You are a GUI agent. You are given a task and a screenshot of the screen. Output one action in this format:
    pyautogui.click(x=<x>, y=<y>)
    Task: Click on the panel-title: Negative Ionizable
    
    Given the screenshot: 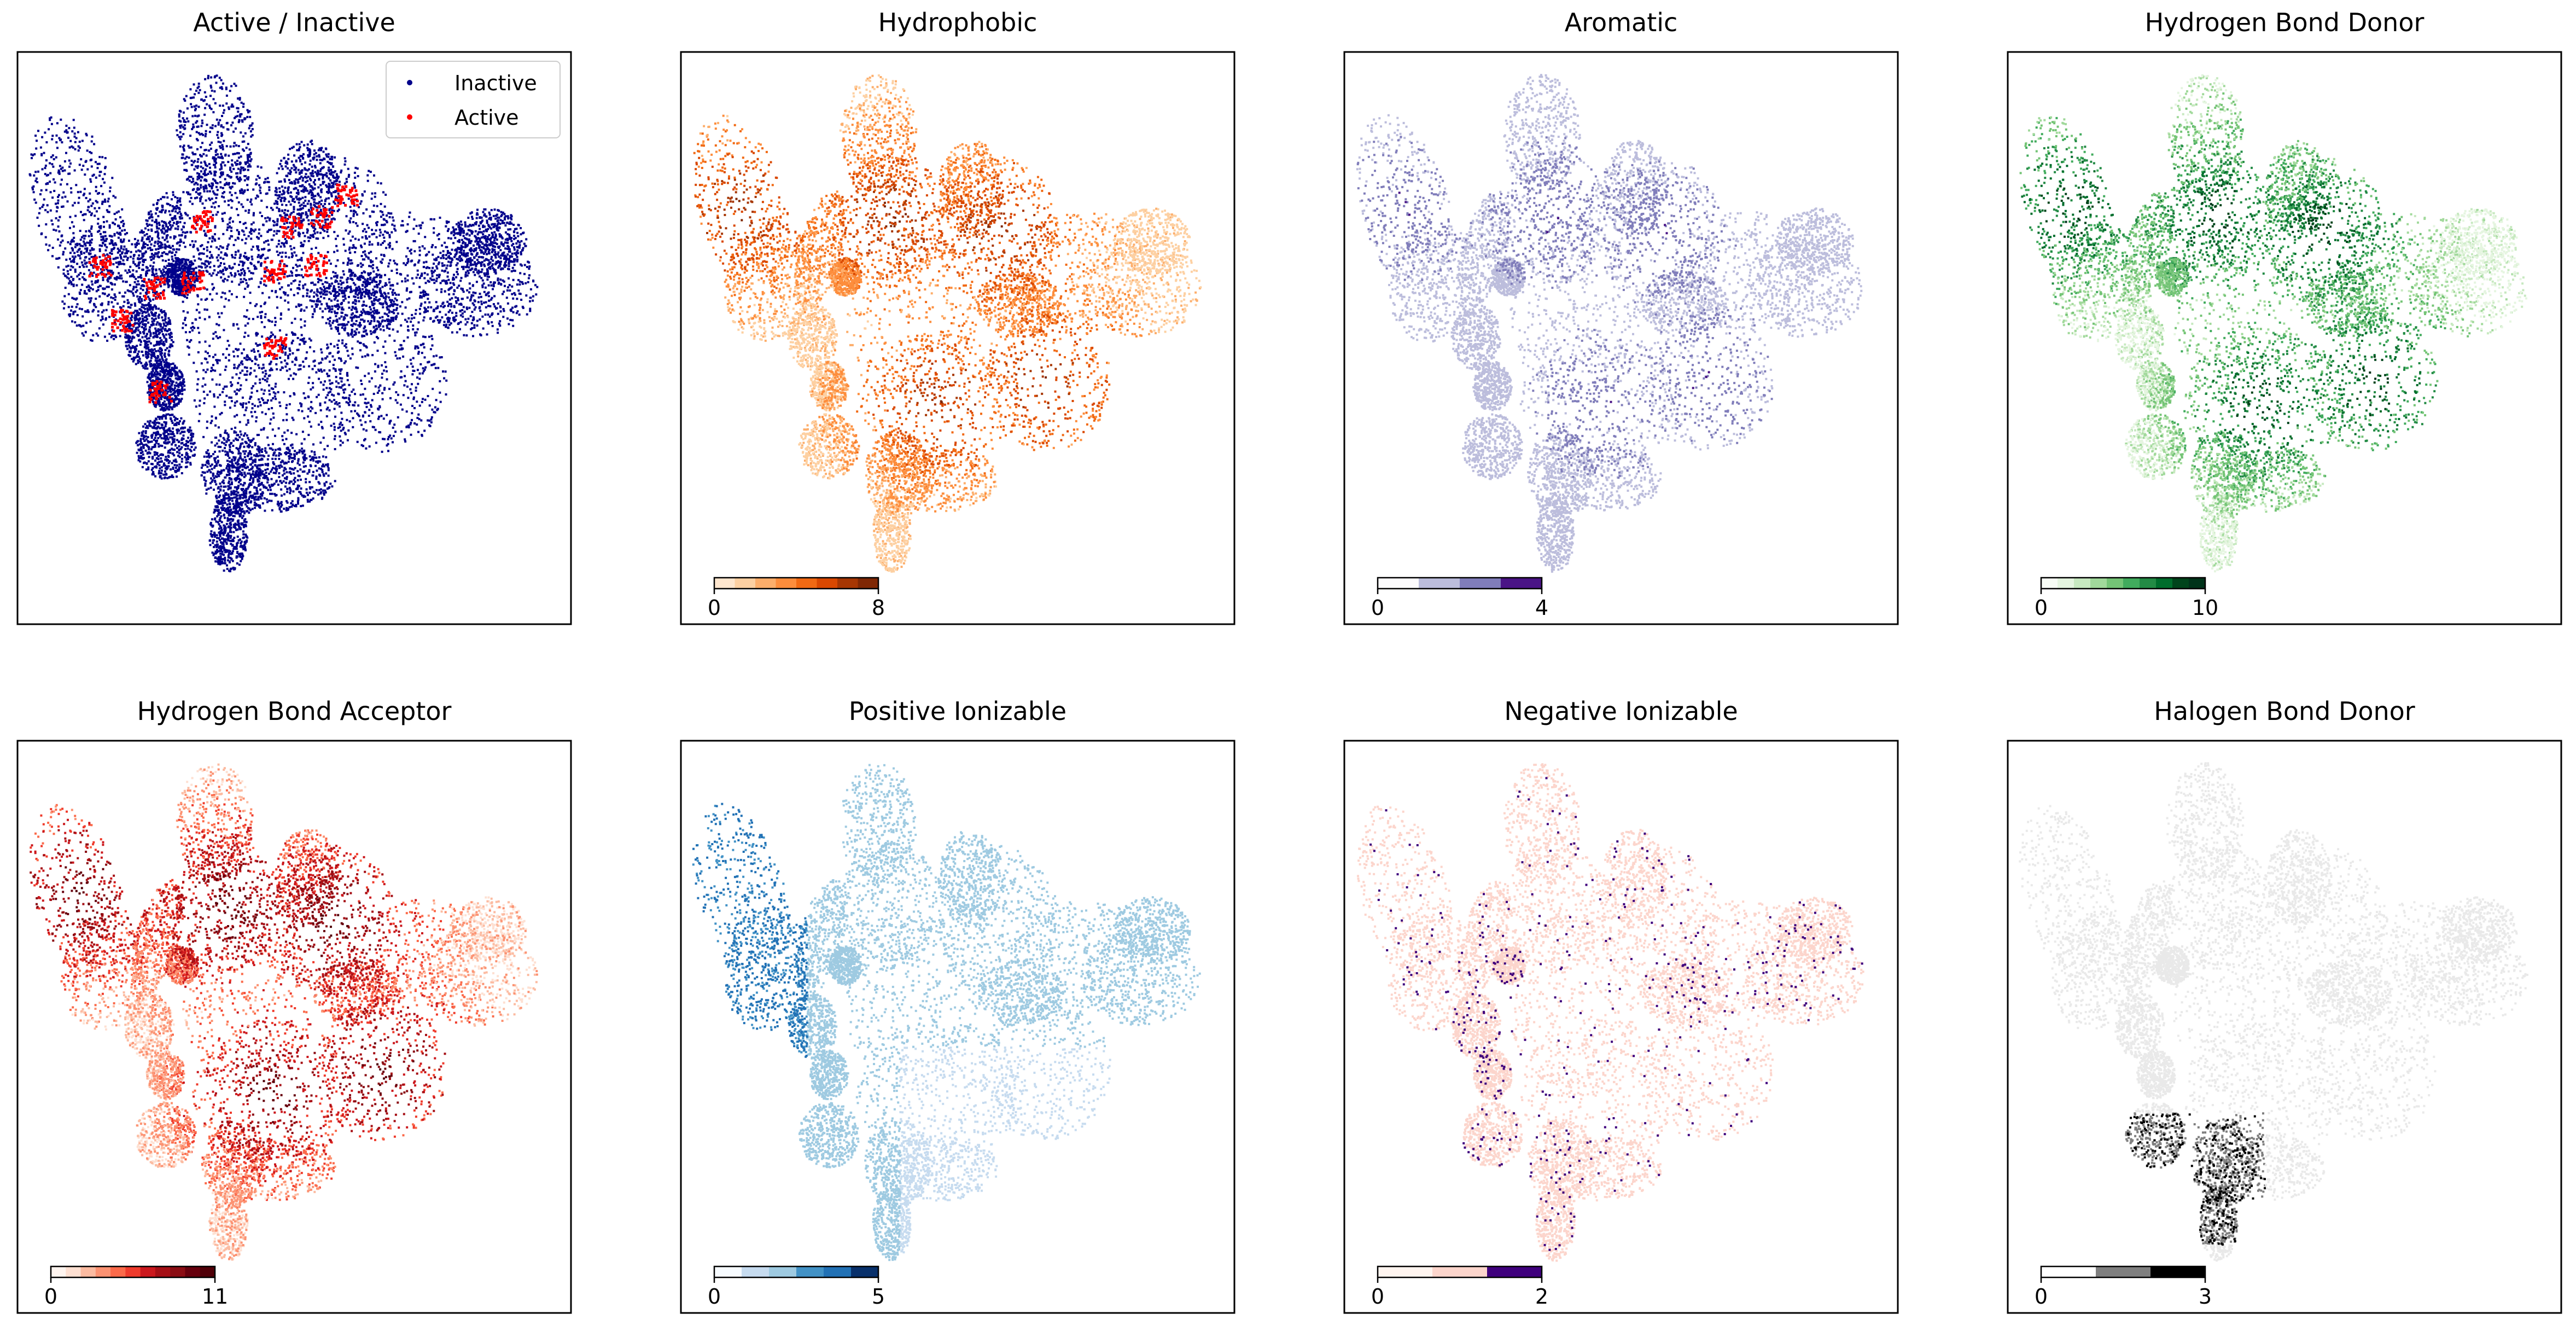 What is the action you would take?
    pyautogui.click(x=1621, y=711)
    